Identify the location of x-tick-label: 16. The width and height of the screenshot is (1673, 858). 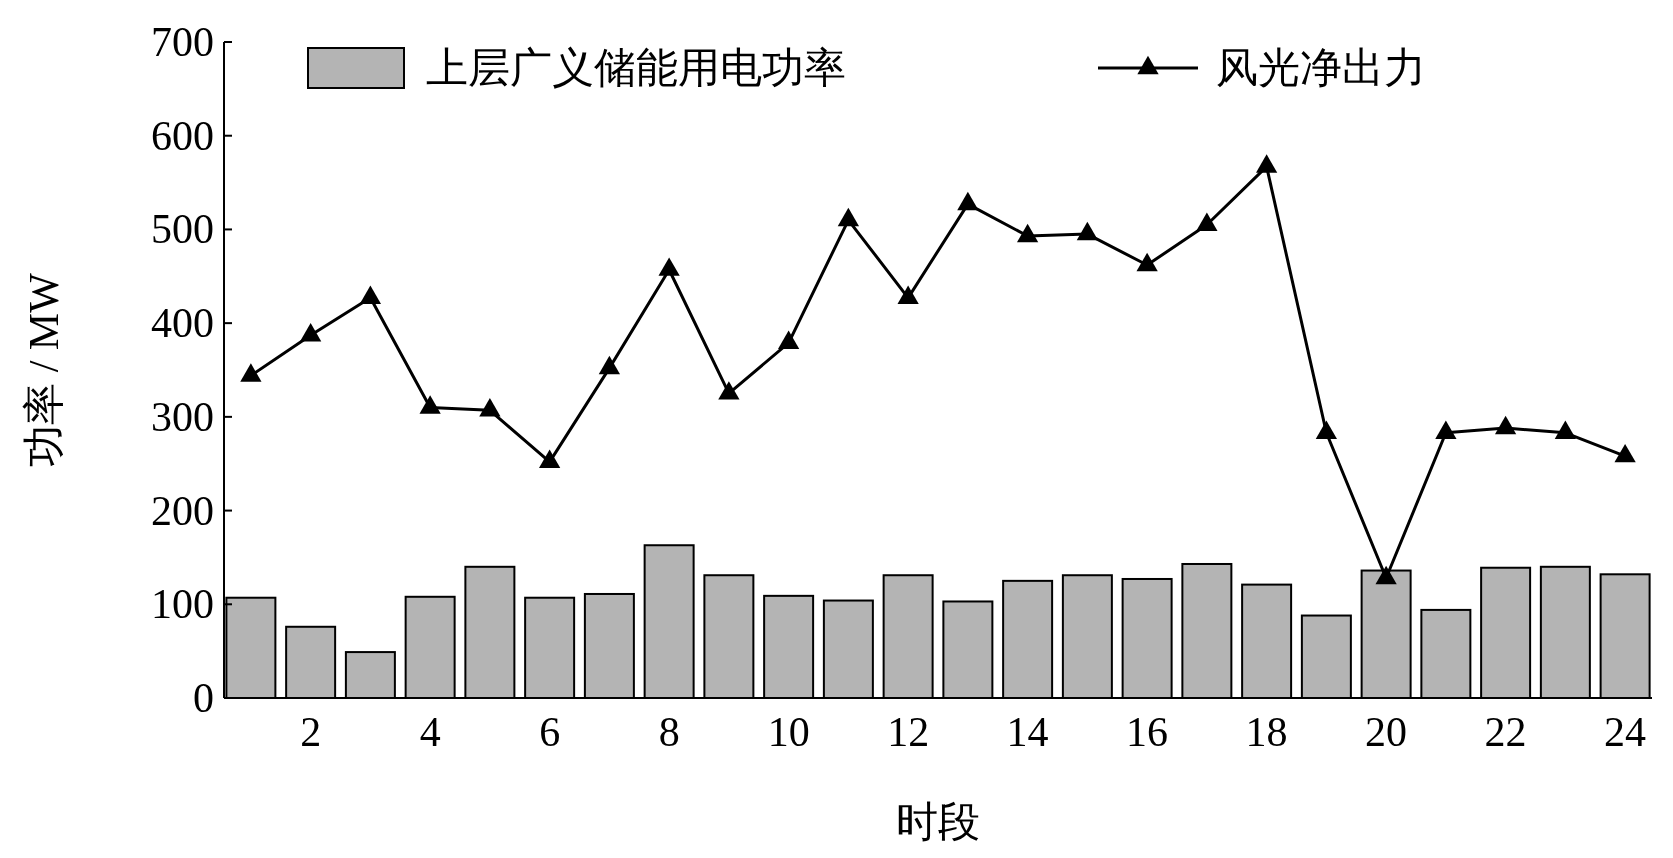
(1147, 732).